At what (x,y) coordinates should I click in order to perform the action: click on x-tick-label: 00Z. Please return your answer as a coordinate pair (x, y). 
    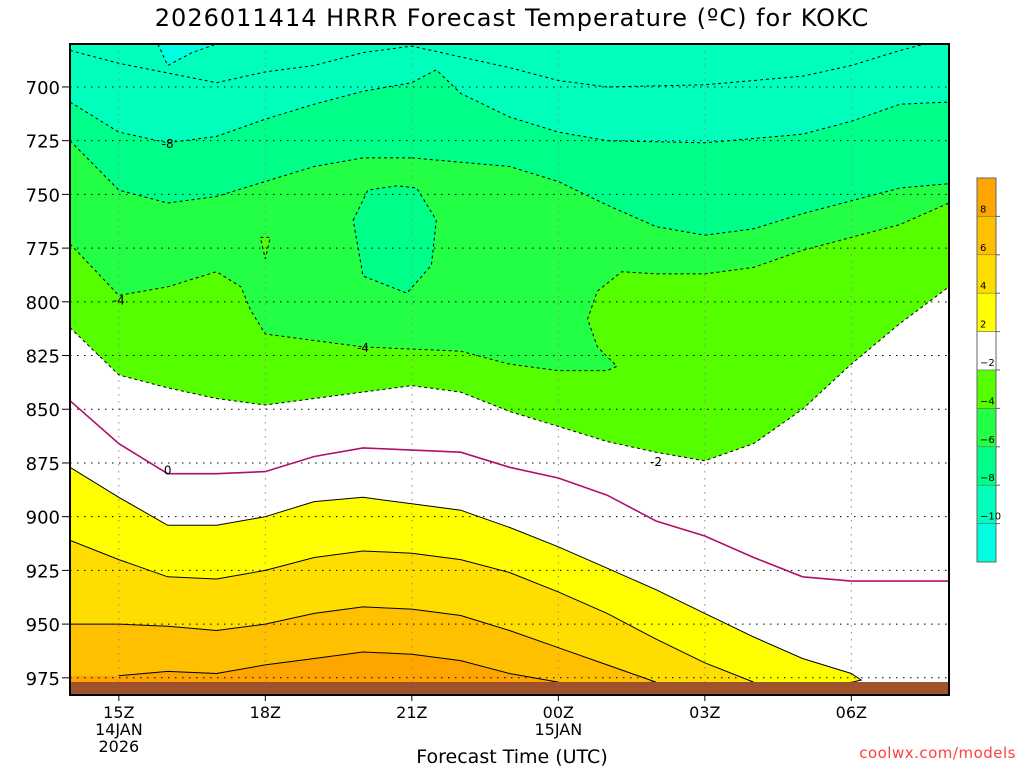
    Looking at the image, I should click on (558, 712).